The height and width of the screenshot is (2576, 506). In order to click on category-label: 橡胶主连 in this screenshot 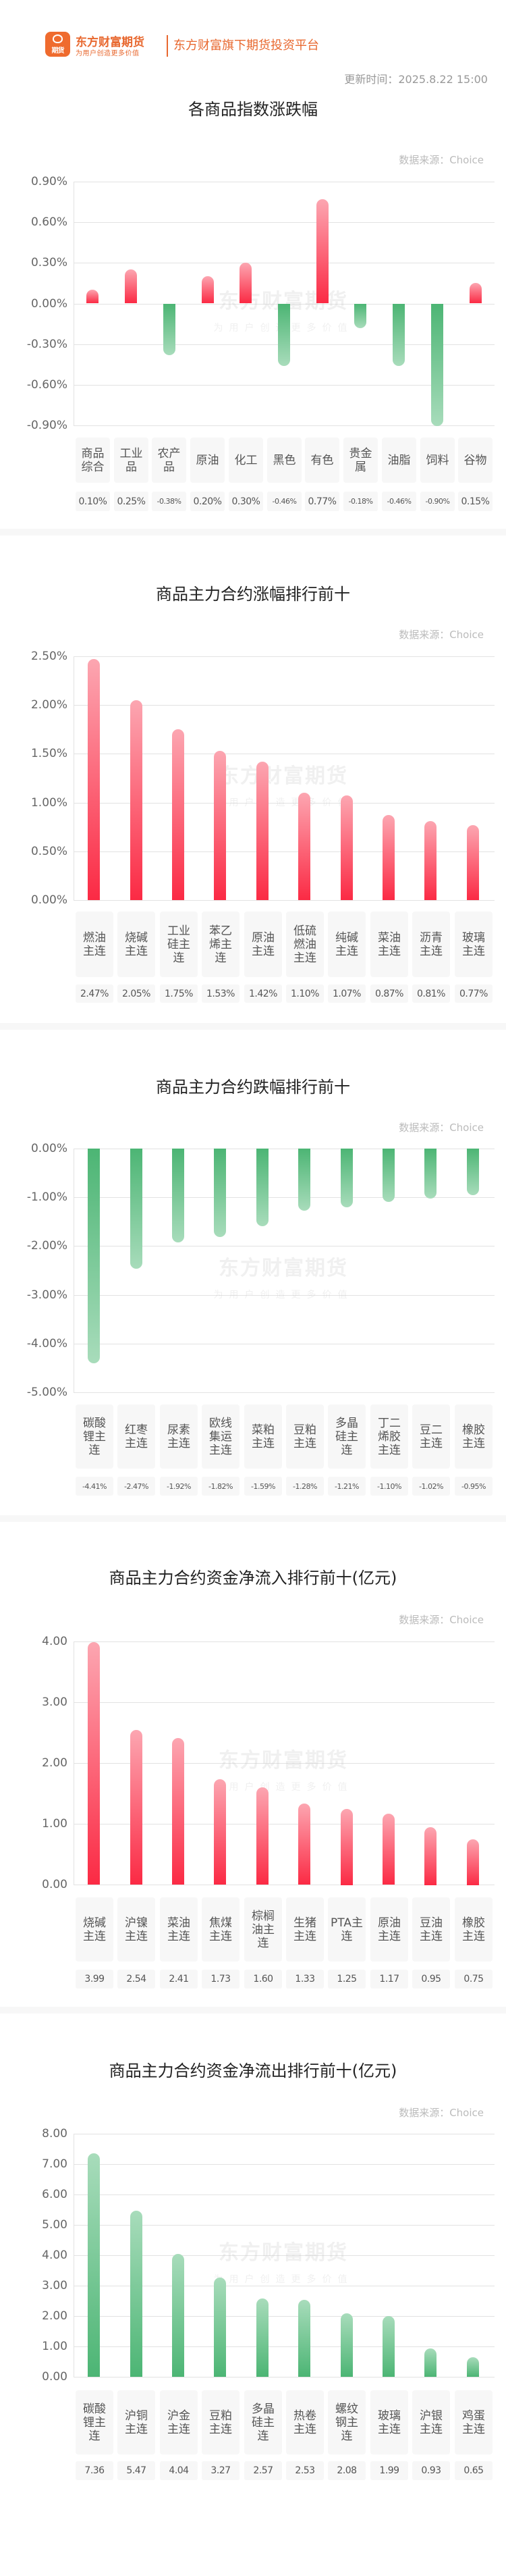, I will do `click(474, 1437)`.